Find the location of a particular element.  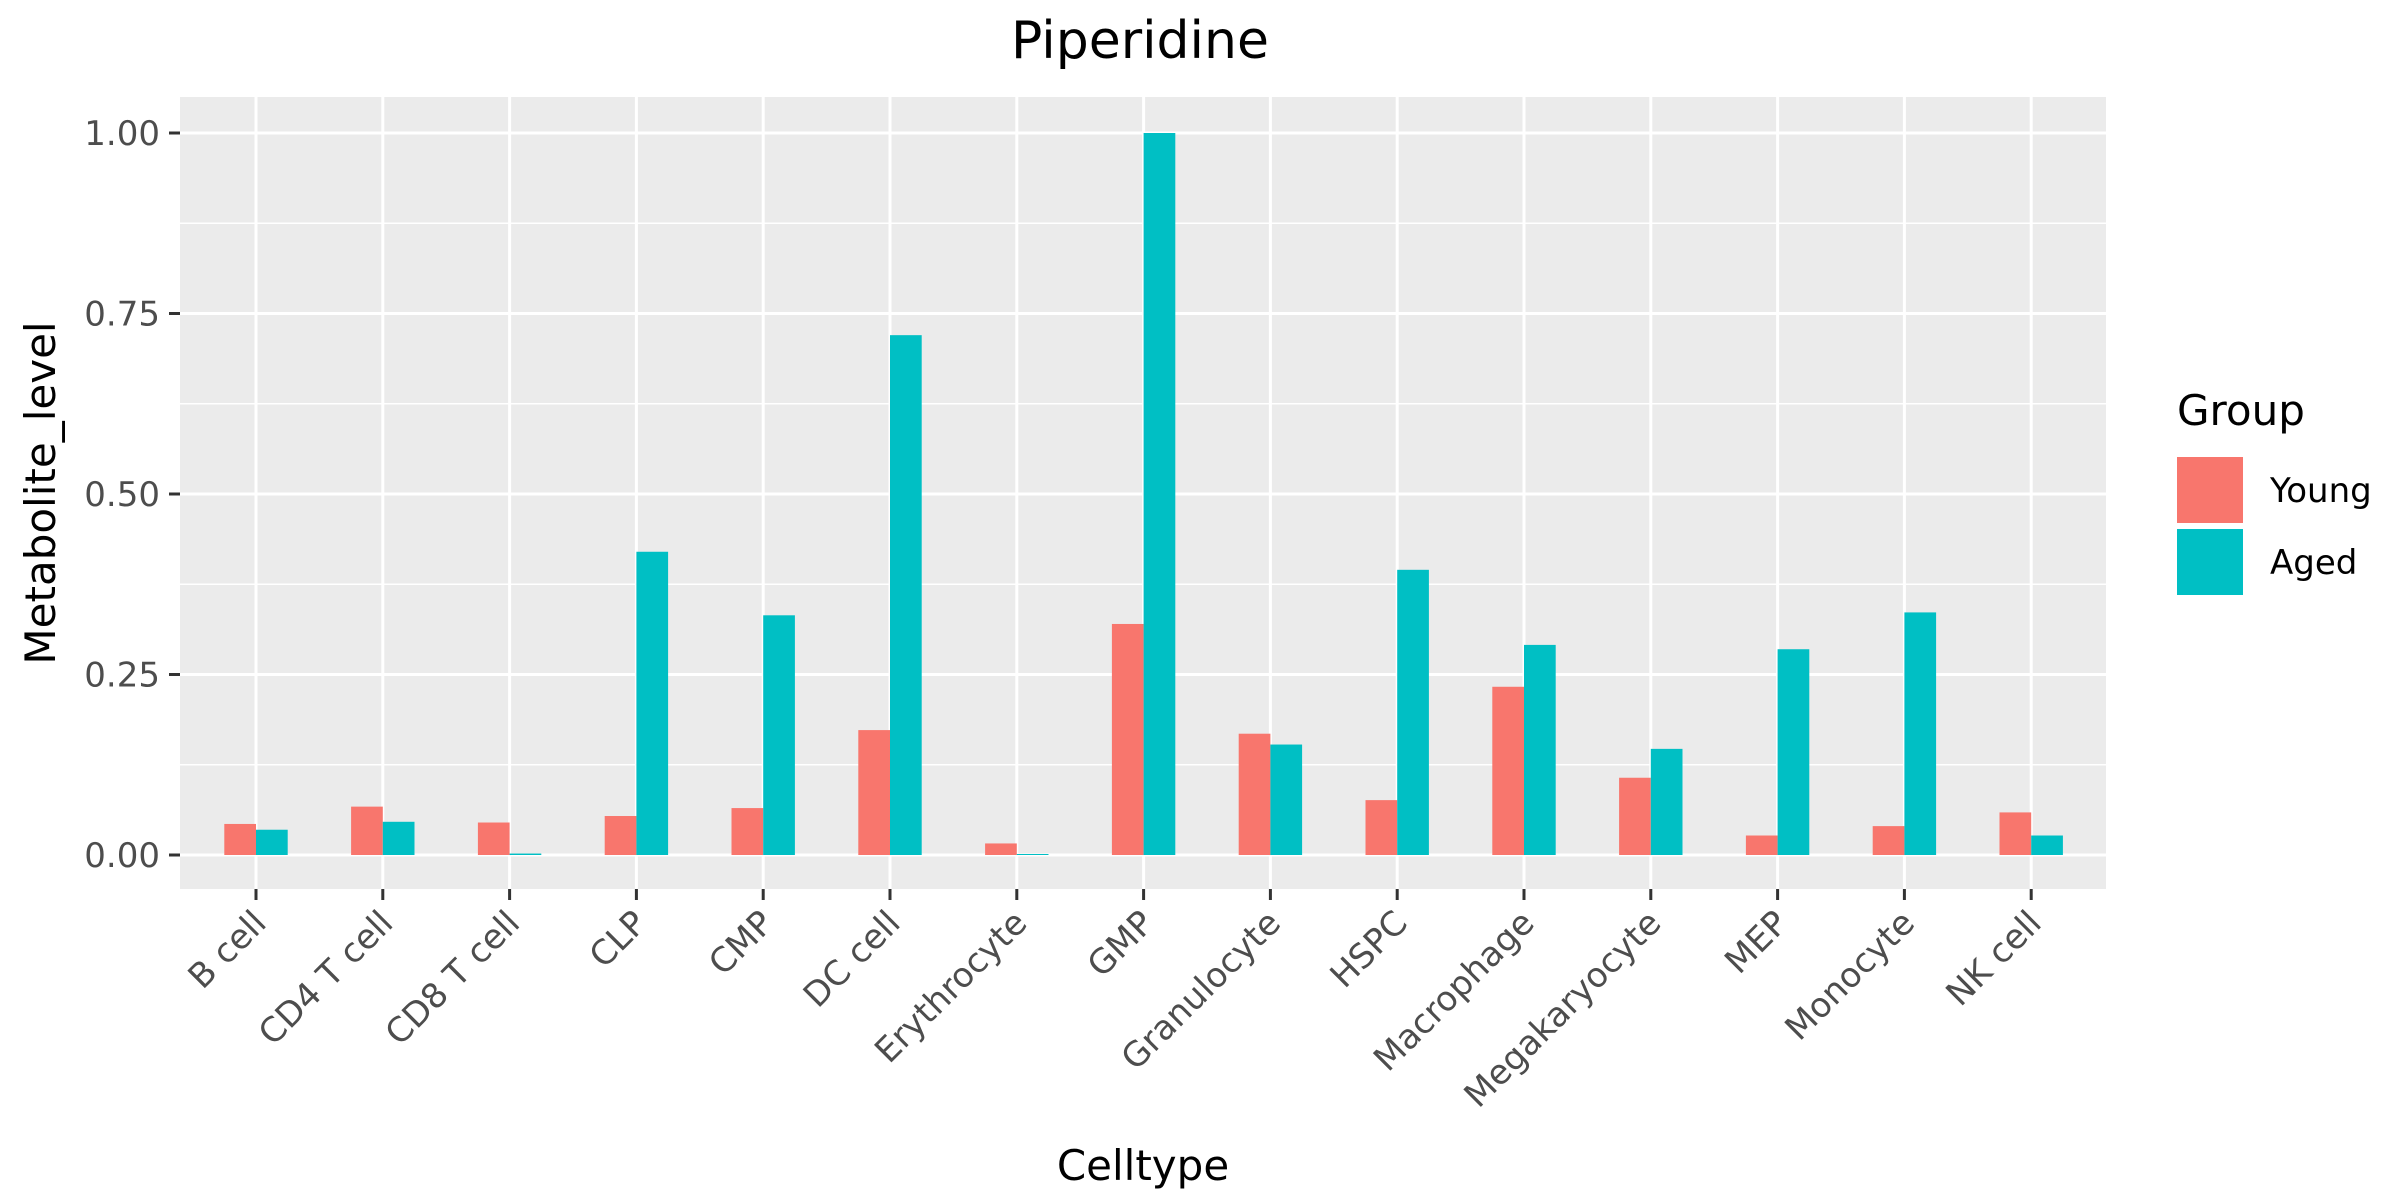

x-tick-label: DC cell is located at coordinates (852, 959).